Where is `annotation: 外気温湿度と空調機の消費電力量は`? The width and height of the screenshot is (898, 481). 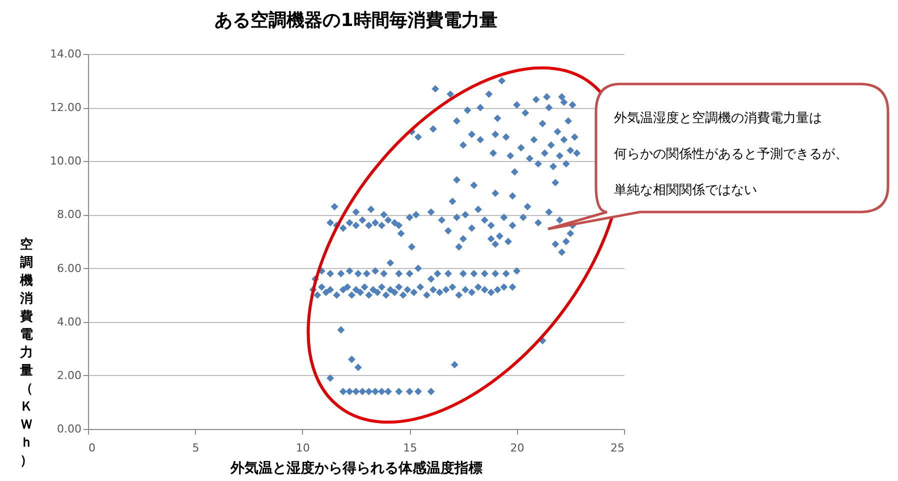
annotation: 外気温湿度と空調機の消費電力量は is located at coordinates (718, 118).